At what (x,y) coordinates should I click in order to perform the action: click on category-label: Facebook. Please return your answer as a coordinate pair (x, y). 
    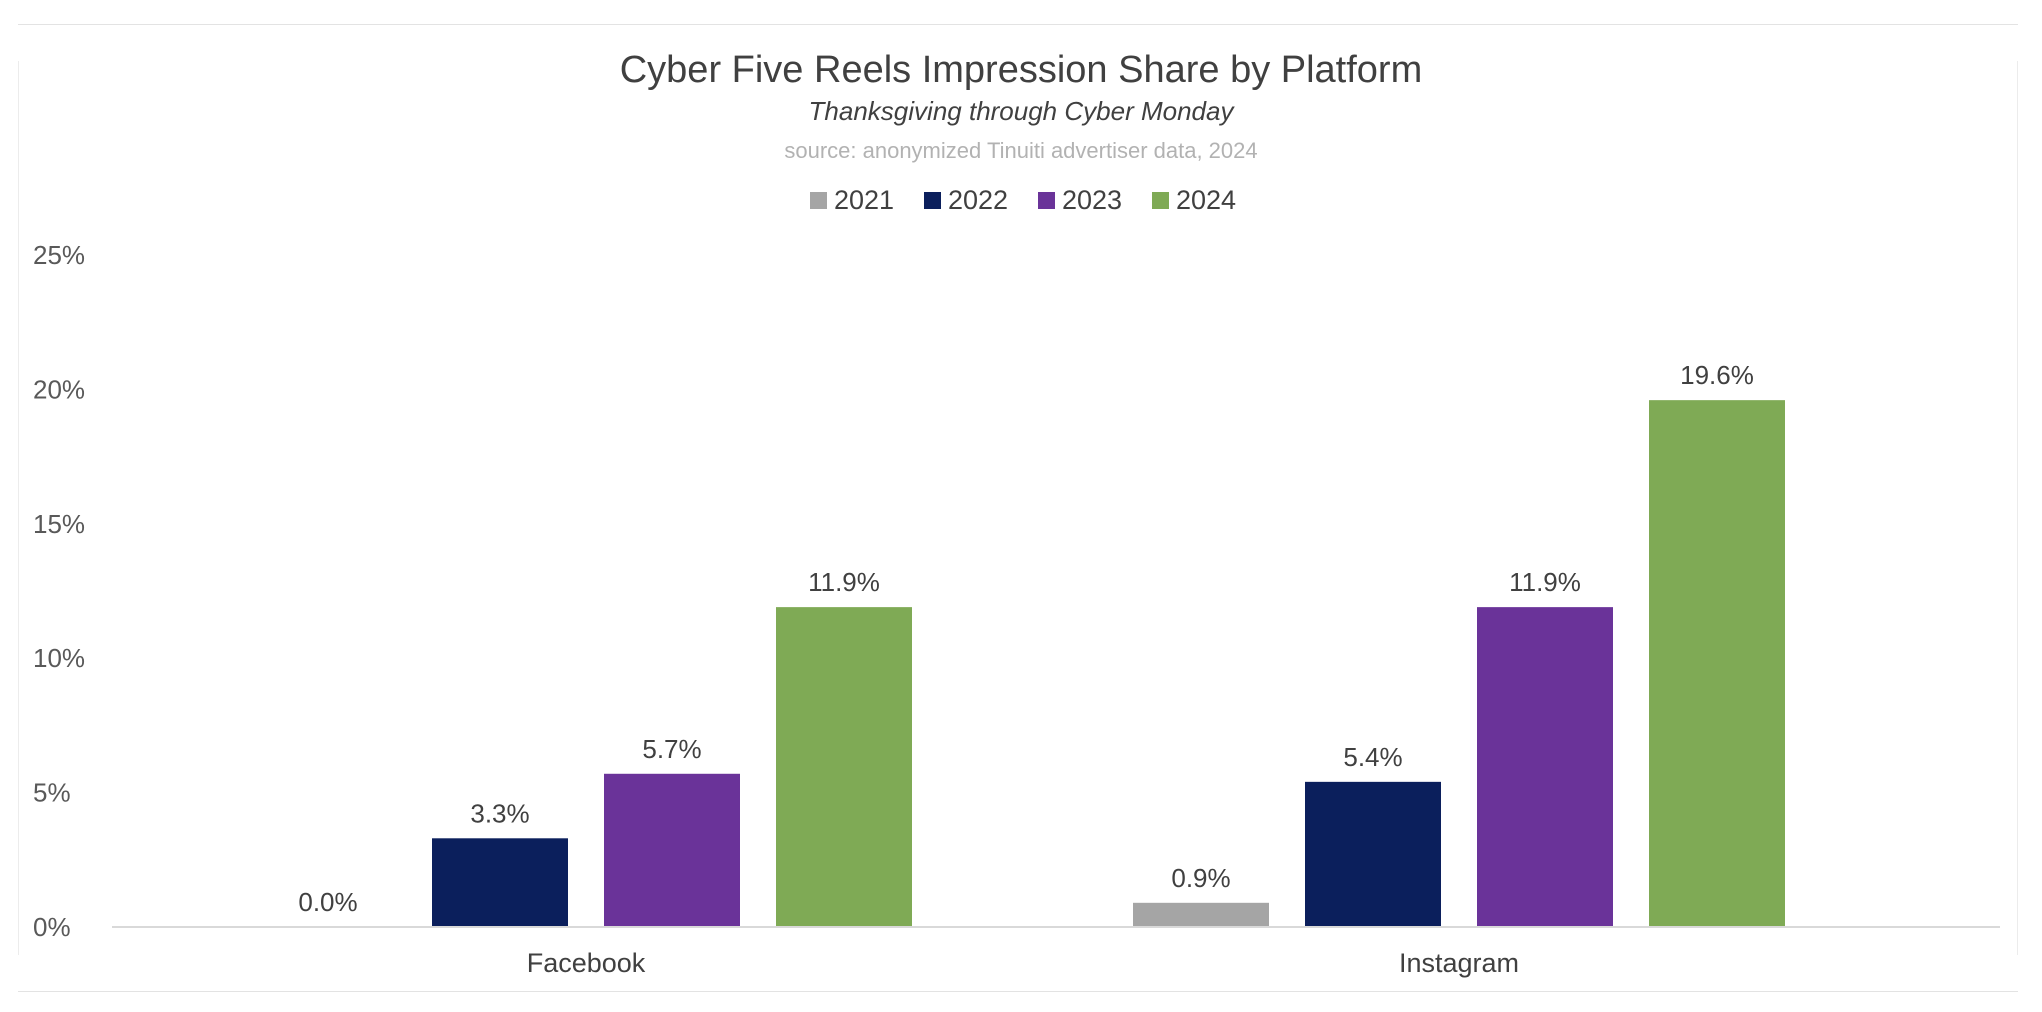
    Looking at the image, I should click on (586, 963).